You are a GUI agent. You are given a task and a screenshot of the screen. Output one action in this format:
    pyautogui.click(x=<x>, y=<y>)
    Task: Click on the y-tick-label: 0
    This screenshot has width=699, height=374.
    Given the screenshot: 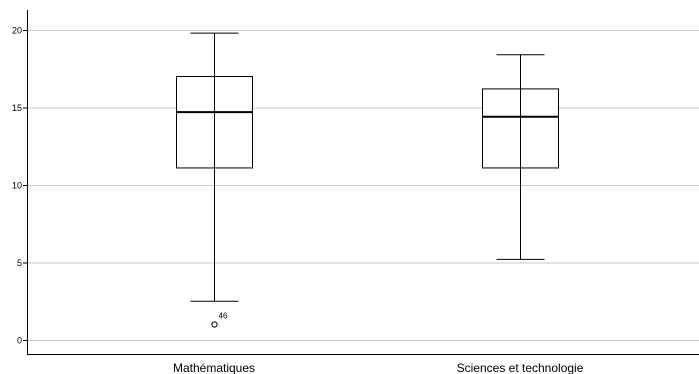 What is the action you would take?
    pyautogui.click(x=19, y=341)
    